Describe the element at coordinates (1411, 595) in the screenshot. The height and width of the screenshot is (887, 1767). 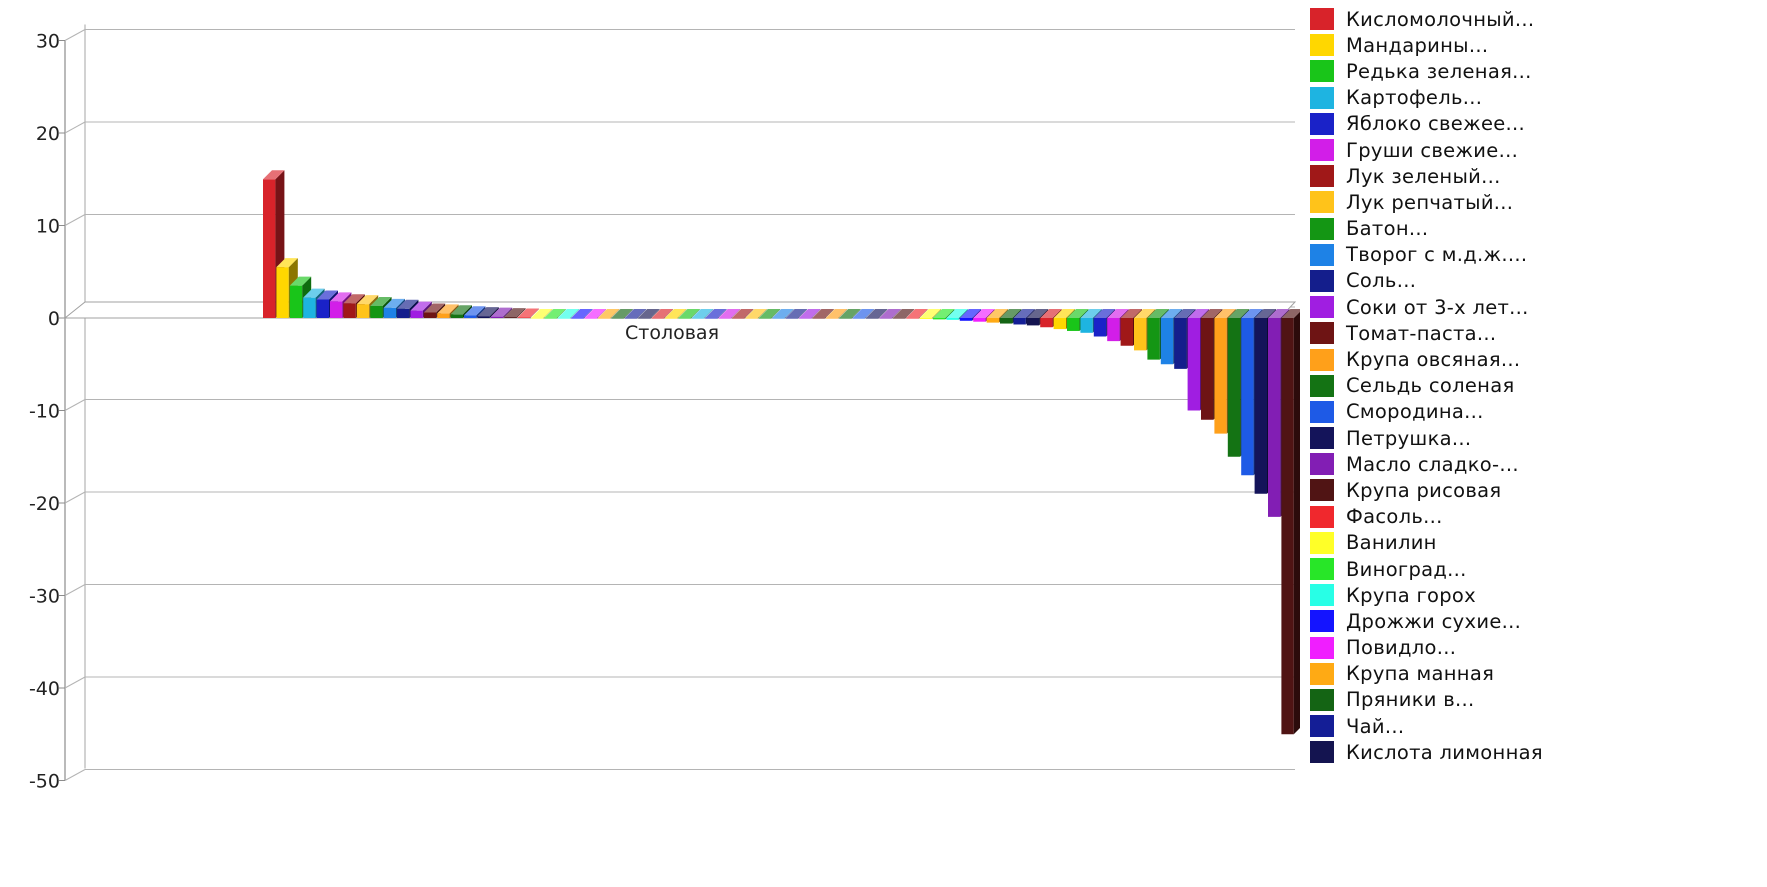
I see `legend-label: Крупа горох` at that location.